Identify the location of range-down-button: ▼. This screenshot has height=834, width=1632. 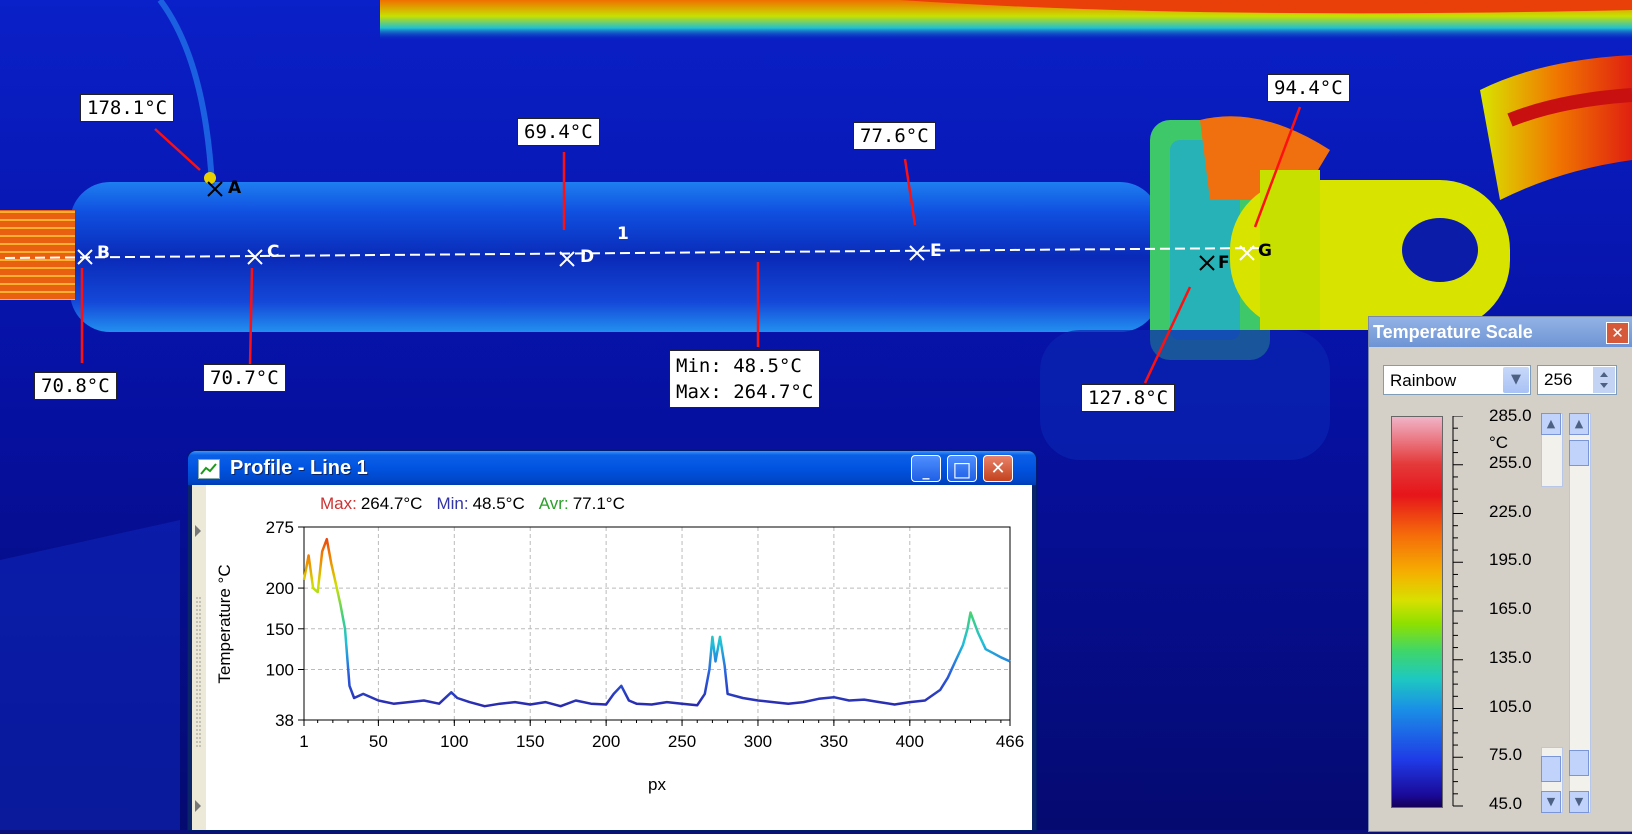
(1579, 802).